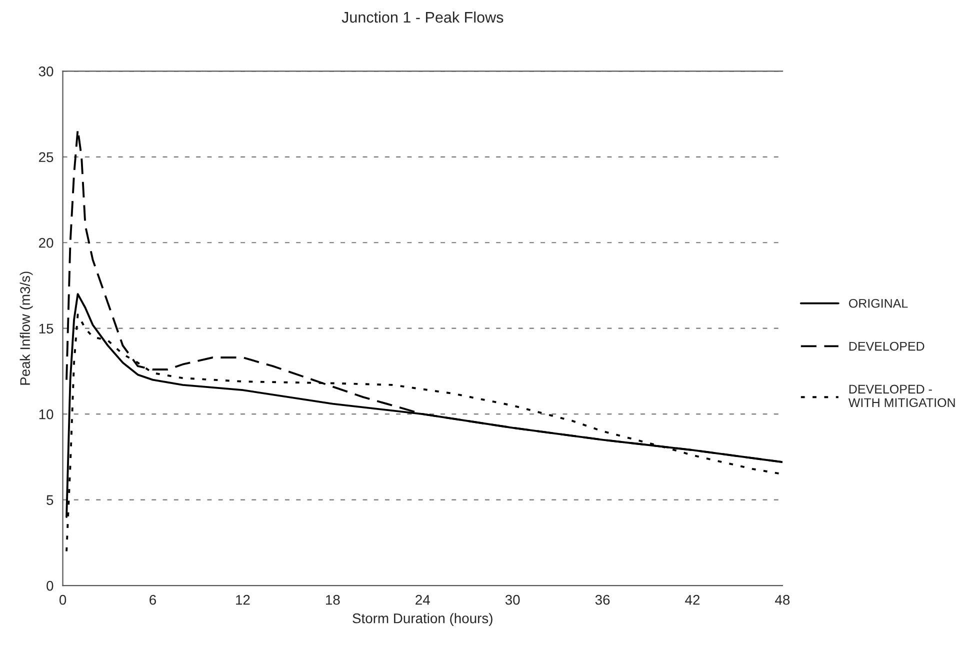 The image size is (966, 647). Describe the element at coordinates (692, 599) in the screenshot. I see `x-tick-label: 42` at that location.